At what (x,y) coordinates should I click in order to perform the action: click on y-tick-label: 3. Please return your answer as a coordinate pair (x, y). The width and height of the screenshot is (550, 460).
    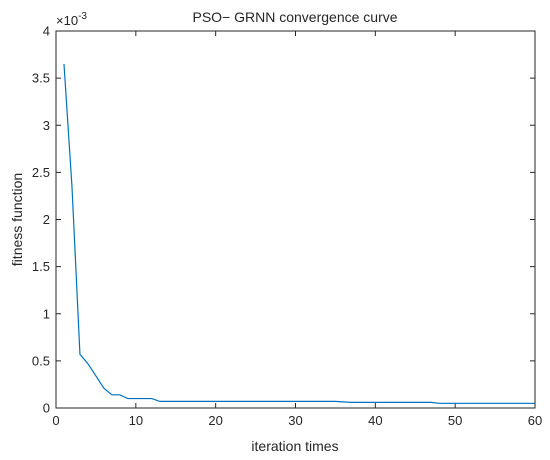
    Looking at the image, I should click on (46, 125).